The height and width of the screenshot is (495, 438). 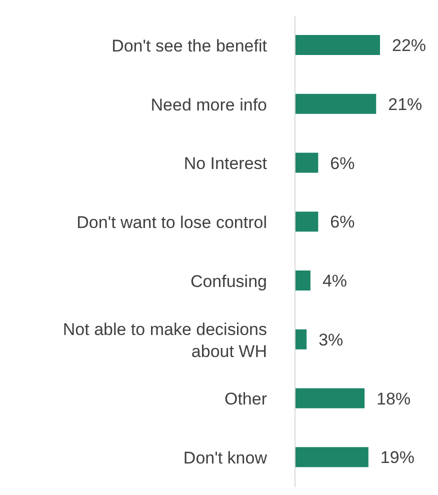 I want to click on data-label: 19%, so click(x=397, y=458).